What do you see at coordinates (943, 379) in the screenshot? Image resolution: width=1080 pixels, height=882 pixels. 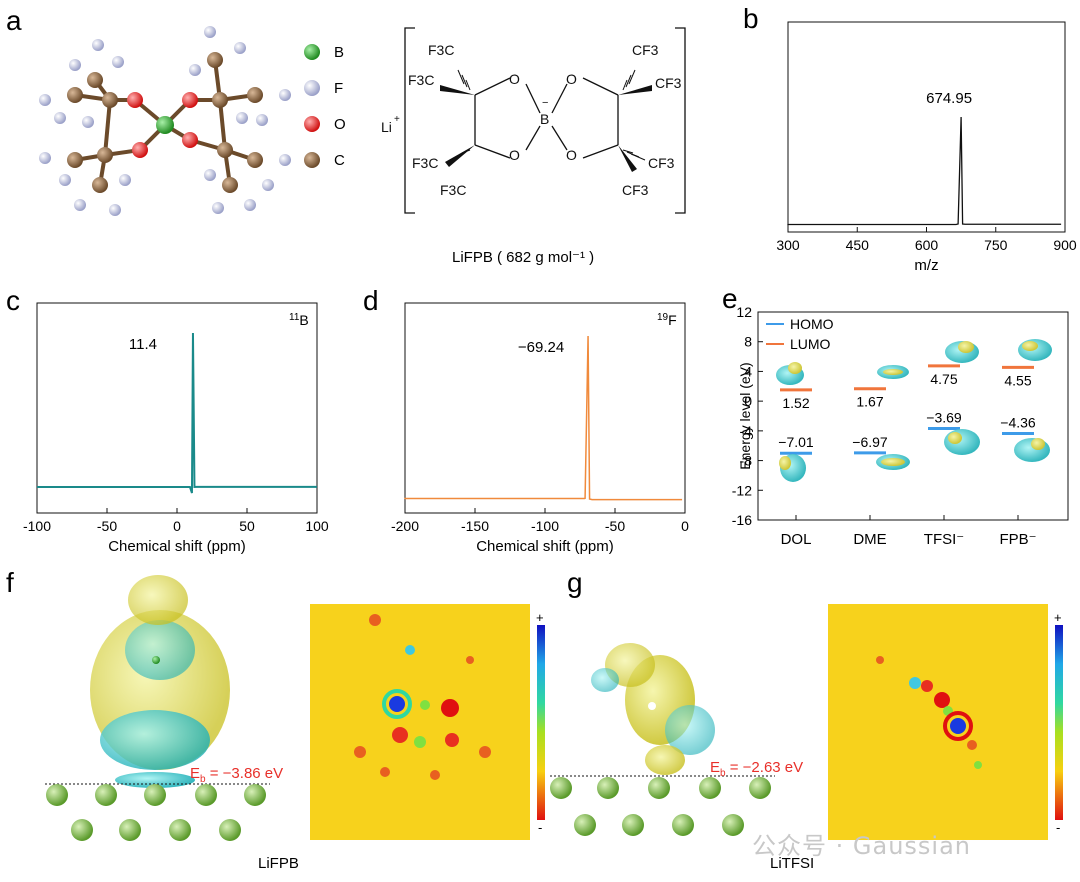 I see `energy-value-label: 4.75` at bounding box center [943, 379].